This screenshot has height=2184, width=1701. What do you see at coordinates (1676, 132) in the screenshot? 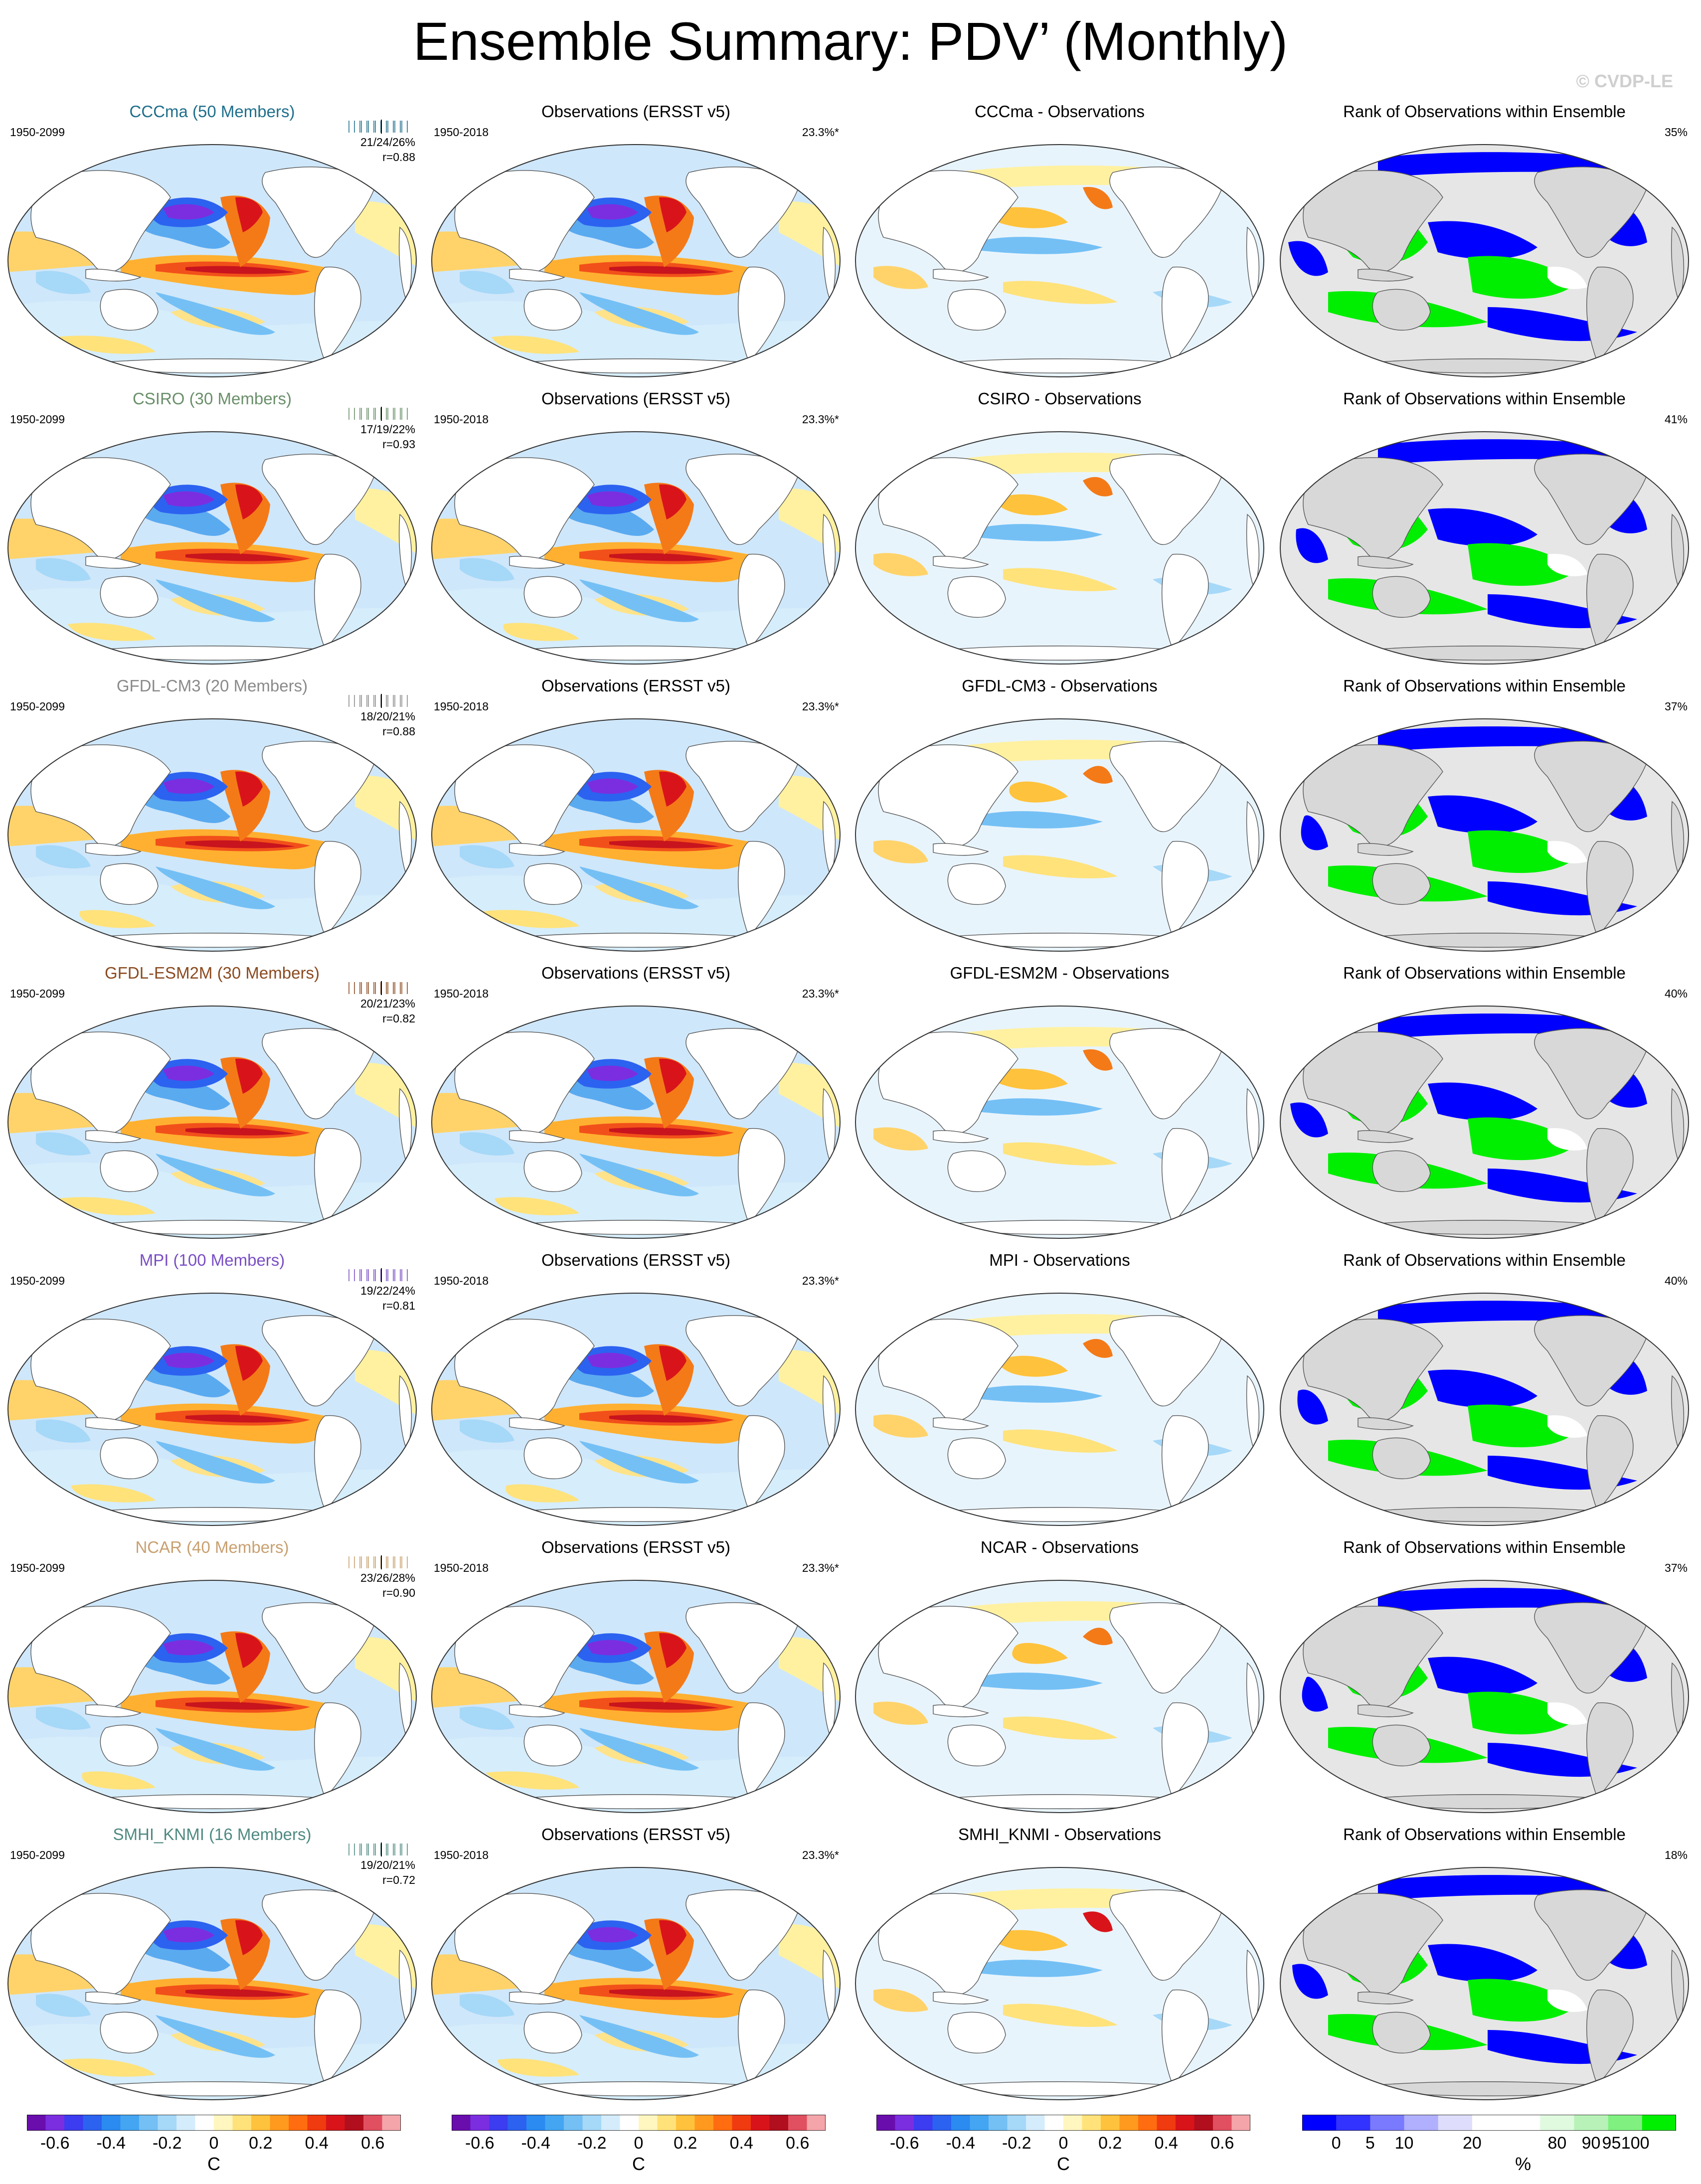
I see `rank-pct: 35%` at bounding box center [1676, 132].